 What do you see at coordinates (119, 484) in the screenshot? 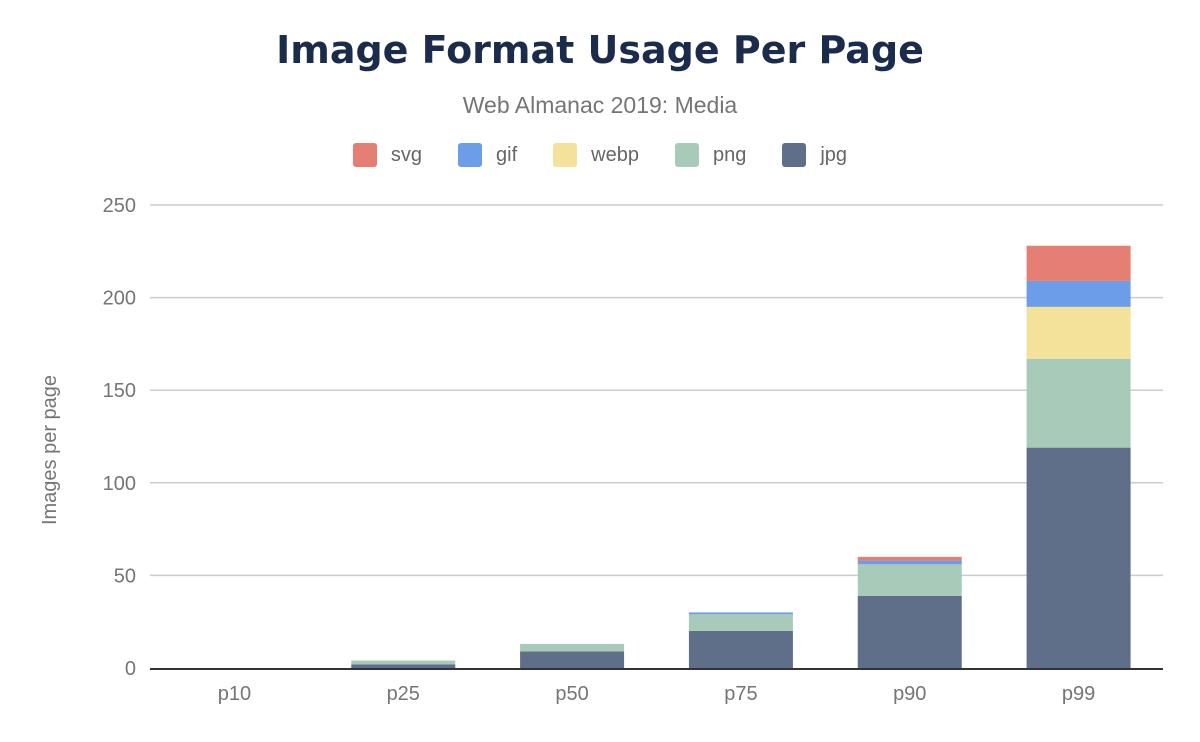
I see `y-tick-label: 100` at bounding box center [119, 484].